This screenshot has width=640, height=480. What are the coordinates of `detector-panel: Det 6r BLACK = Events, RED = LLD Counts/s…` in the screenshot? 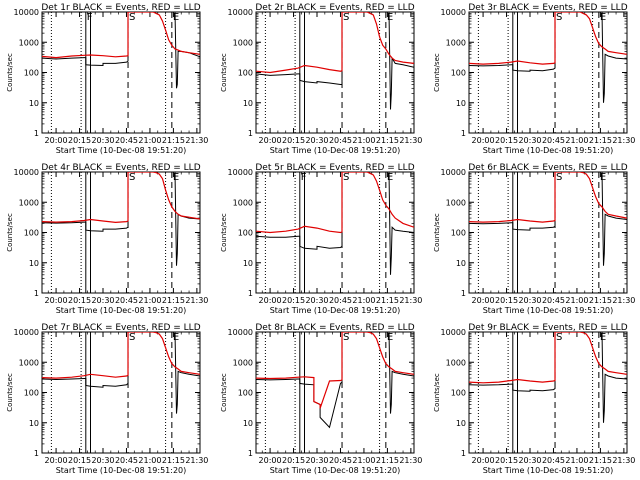 It's located at (534, 239).